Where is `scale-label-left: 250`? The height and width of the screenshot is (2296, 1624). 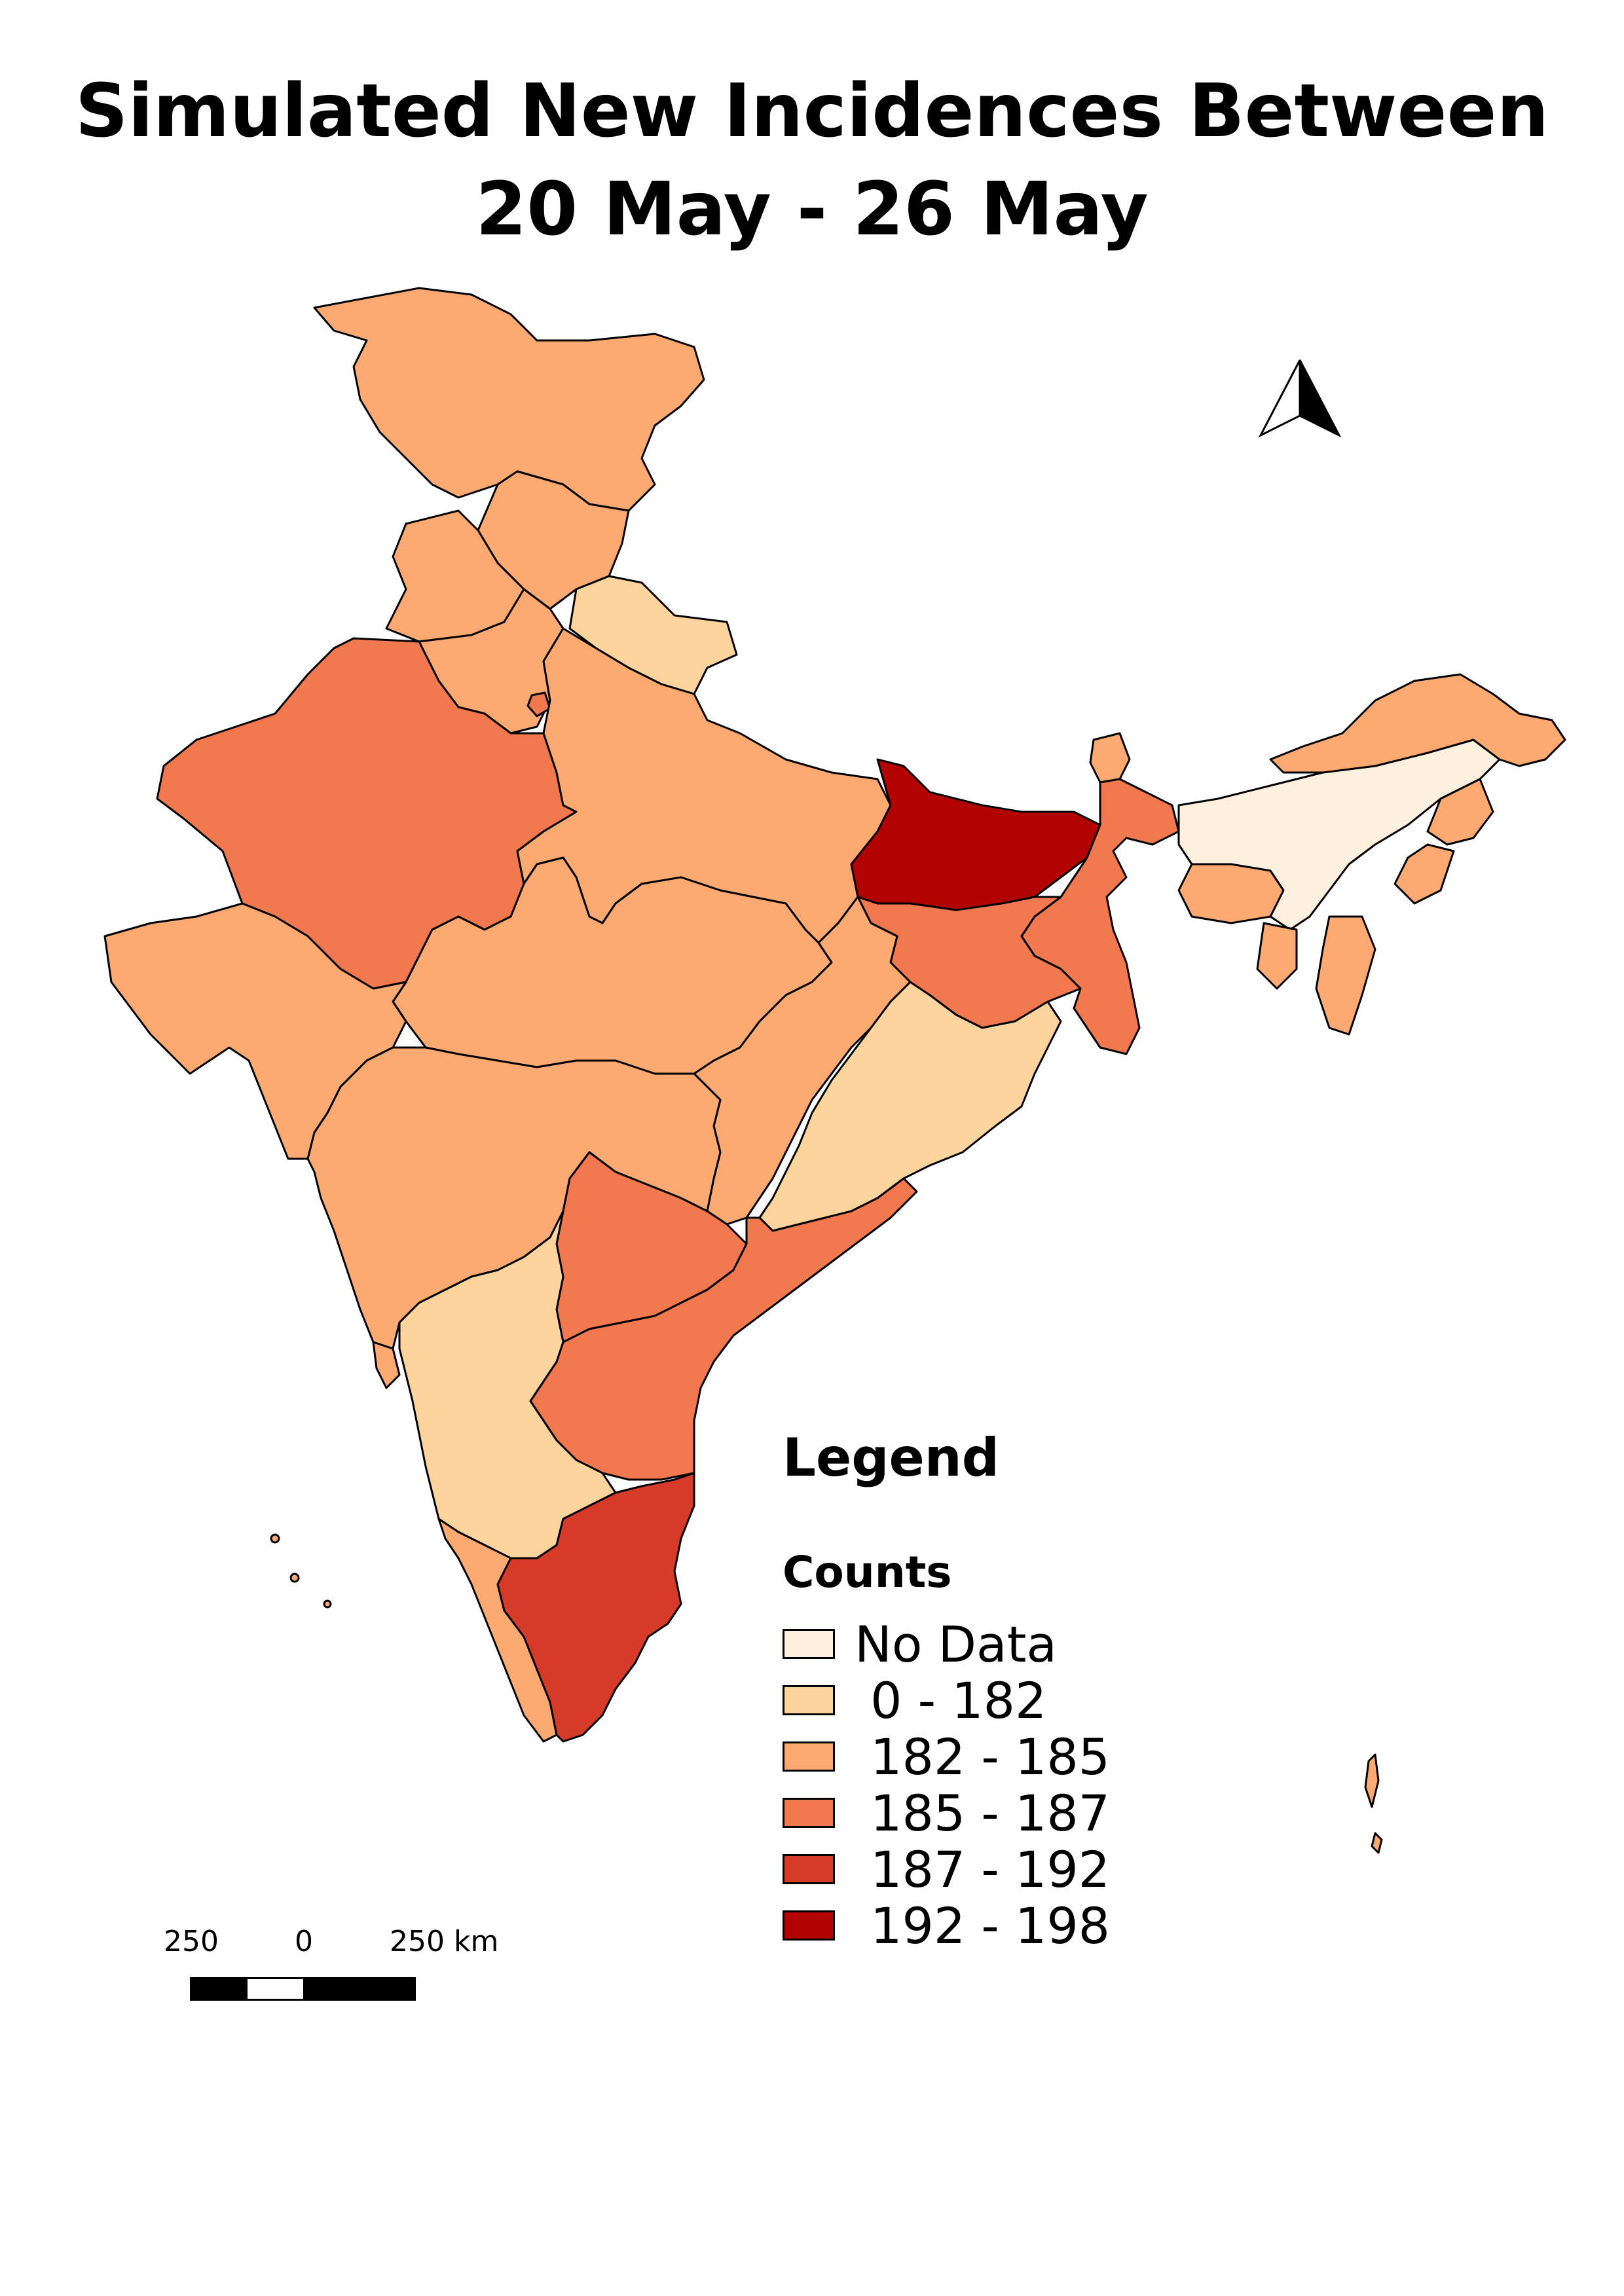
scale-label-left: 250 is located at coordinates (191, 1941).